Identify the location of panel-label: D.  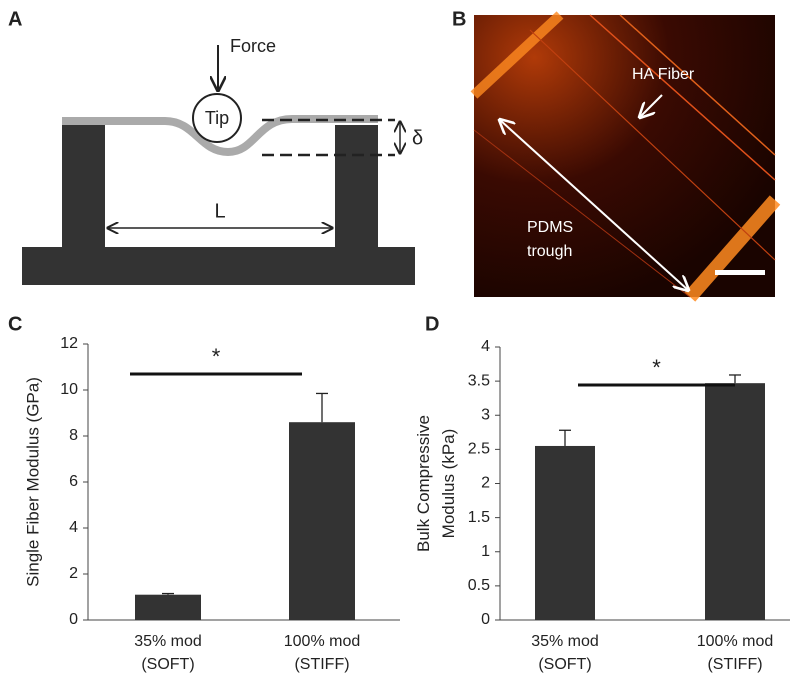
(432, 324).